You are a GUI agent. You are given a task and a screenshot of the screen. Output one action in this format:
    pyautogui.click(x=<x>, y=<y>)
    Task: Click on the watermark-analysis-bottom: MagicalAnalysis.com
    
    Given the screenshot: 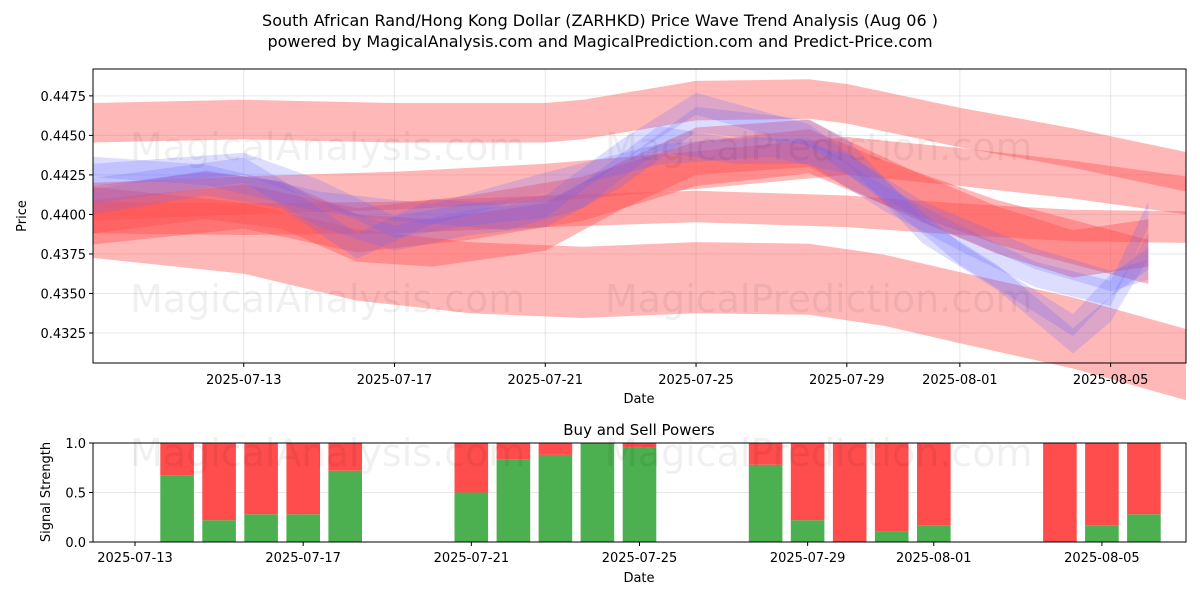 What is the action you would take?
    pyautogui.click(x=327, y=453)
    